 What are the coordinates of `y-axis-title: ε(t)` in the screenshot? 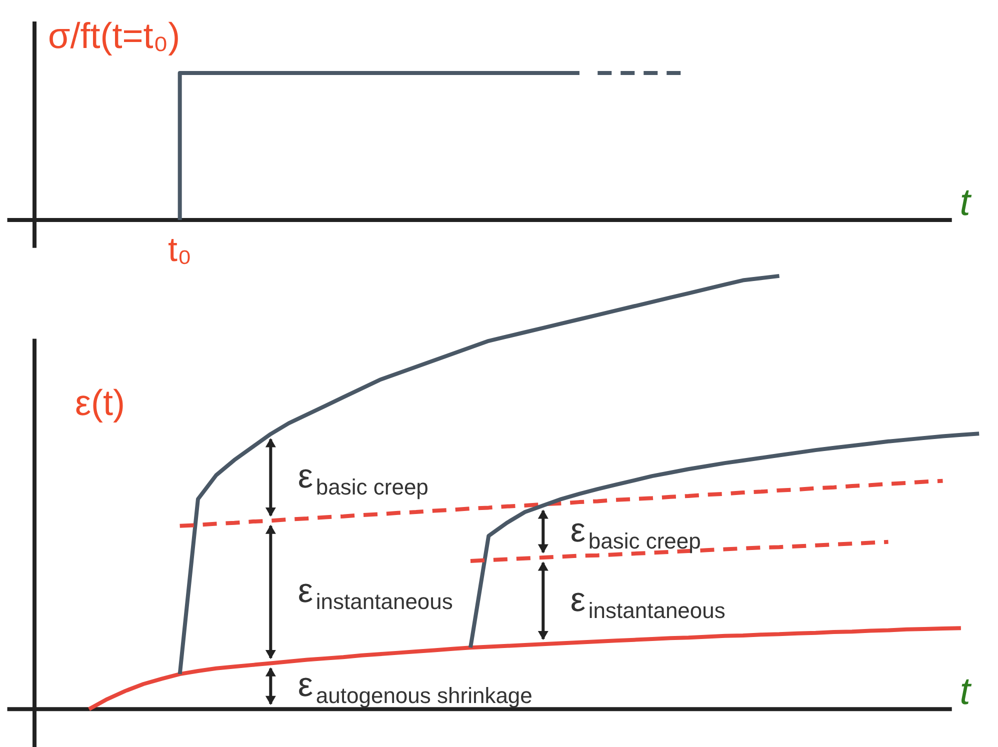 It's located at (100, 402).